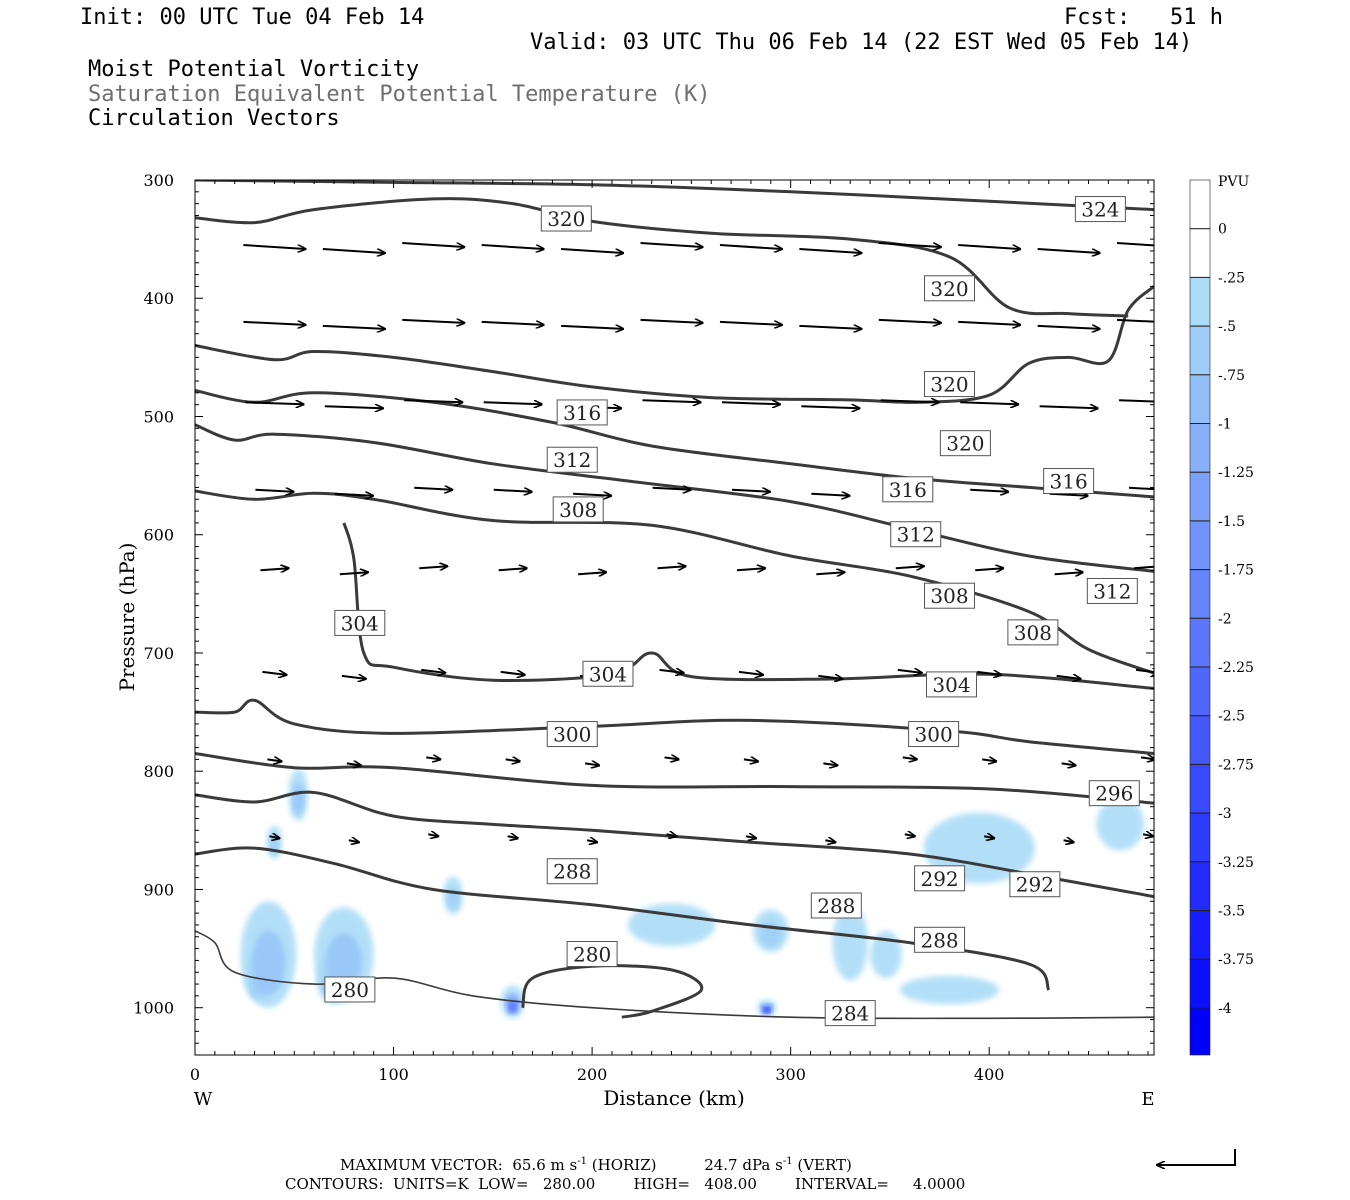 The height and width of the screenshot is (1200, 1350). I want to click on colorbar-label: -1.5, so click(1231, 522).